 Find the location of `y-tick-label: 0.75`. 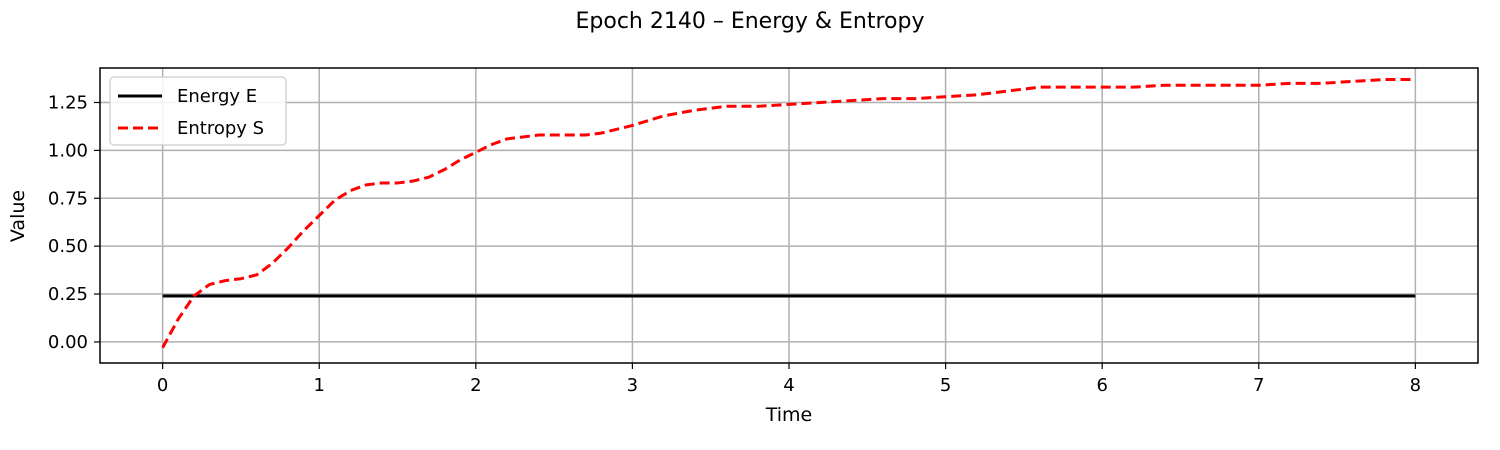

y-tick-label: 0.75 is located at coordinates (68, 198).